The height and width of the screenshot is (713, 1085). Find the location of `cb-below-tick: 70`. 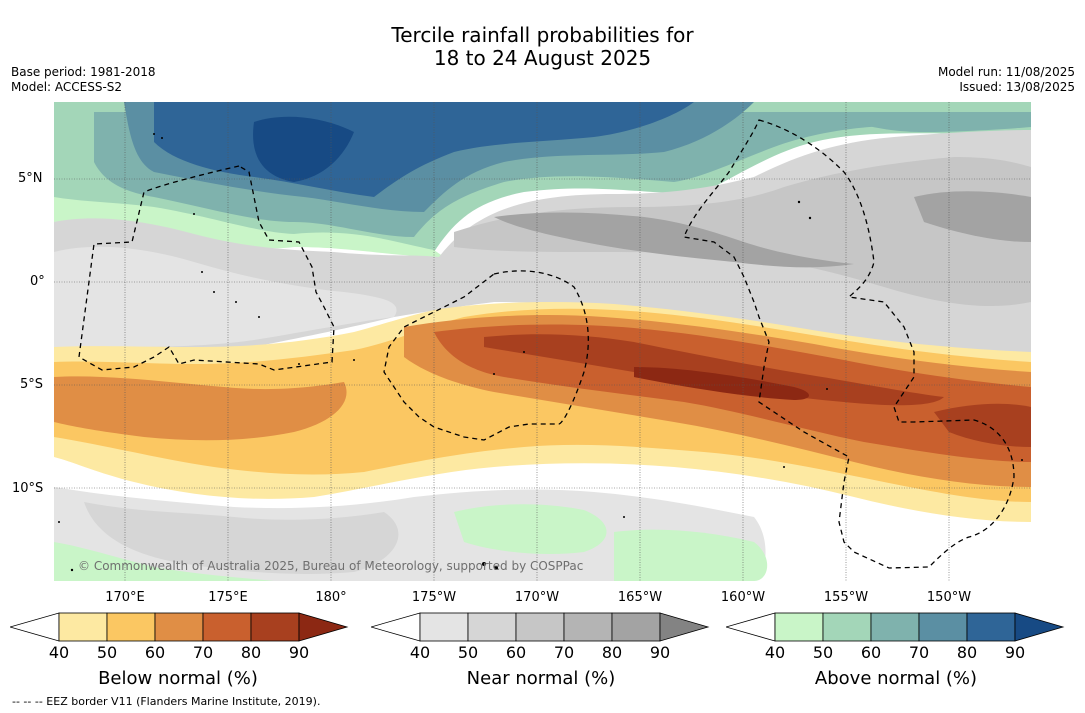

cb-below-tick: 70 is located at coordinates (203, 652).